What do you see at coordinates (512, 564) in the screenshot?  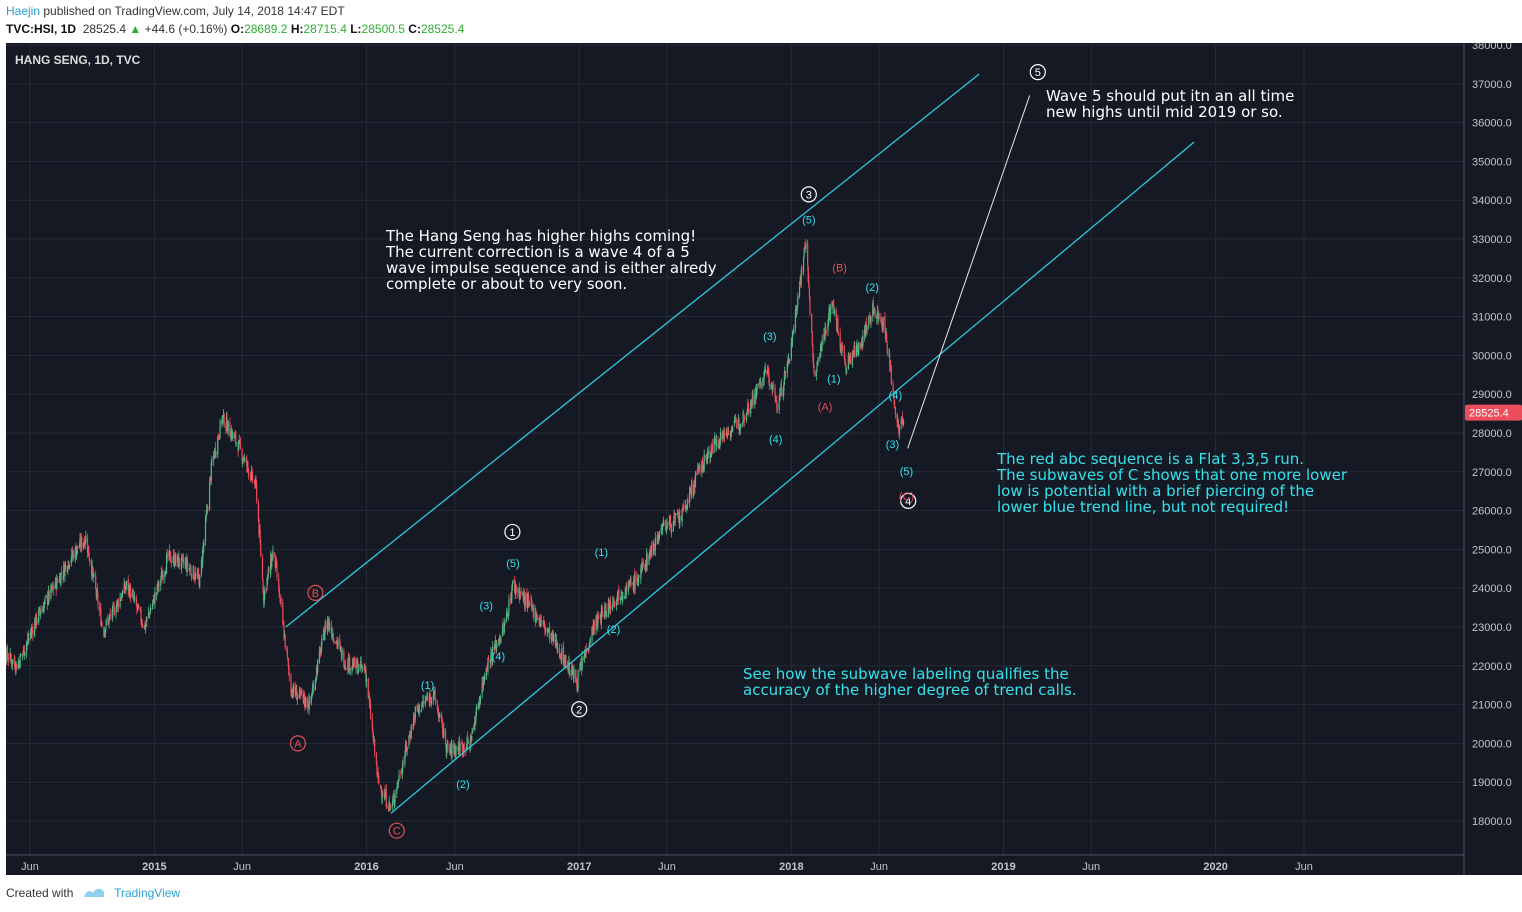 I see `wave-label: (5)` at bounding box center [512, 564].